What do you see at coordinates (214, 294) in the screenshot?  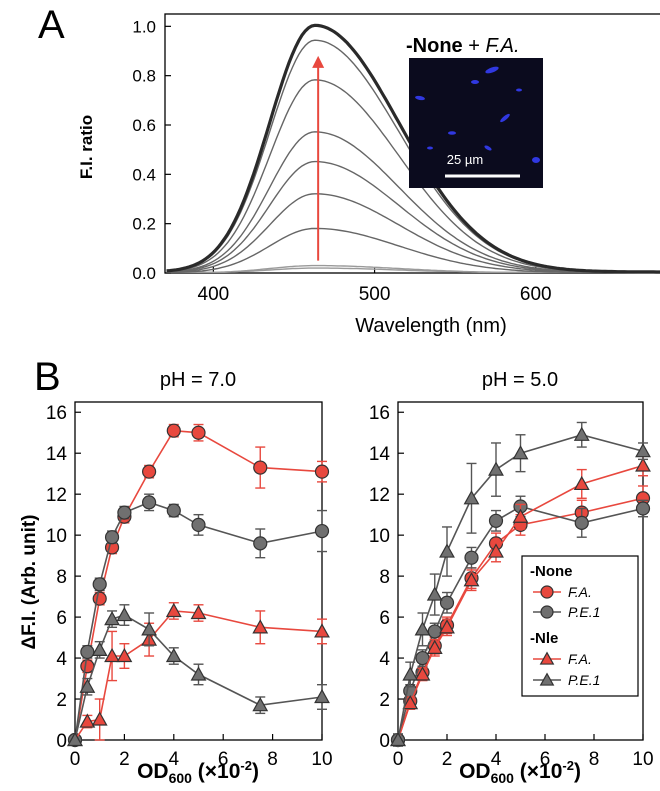 I see `panel-a-xtick-label: 400` at bounding box center [214, 294].